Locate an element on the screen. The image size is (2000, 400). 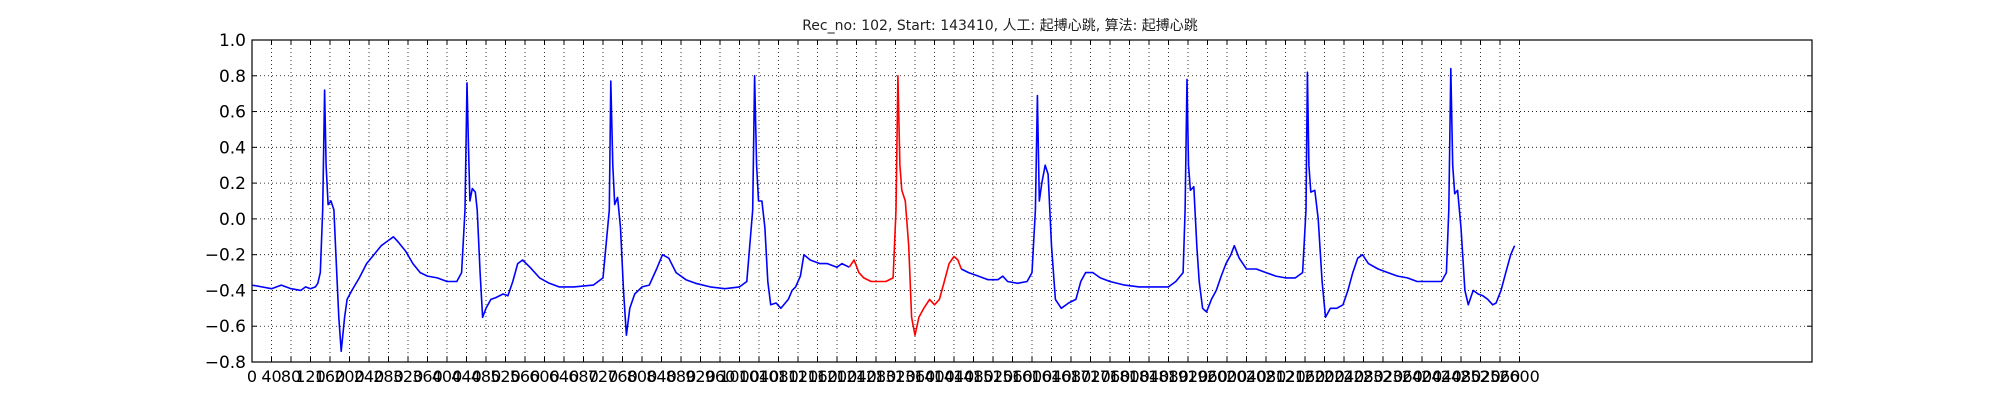
x-tick-label: 1880 is located at coordinates (1168, 376).